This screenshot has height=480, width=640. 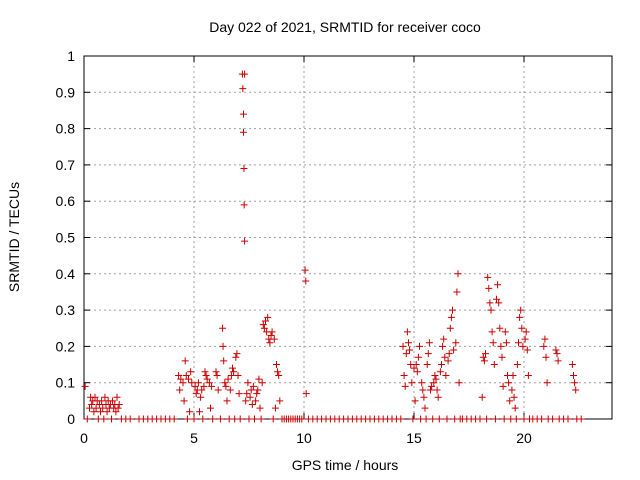 What do you see at coordinates (414, 438) in the screenshot?
I see `x-tick-label: 15` at bounding box center [414, 438].